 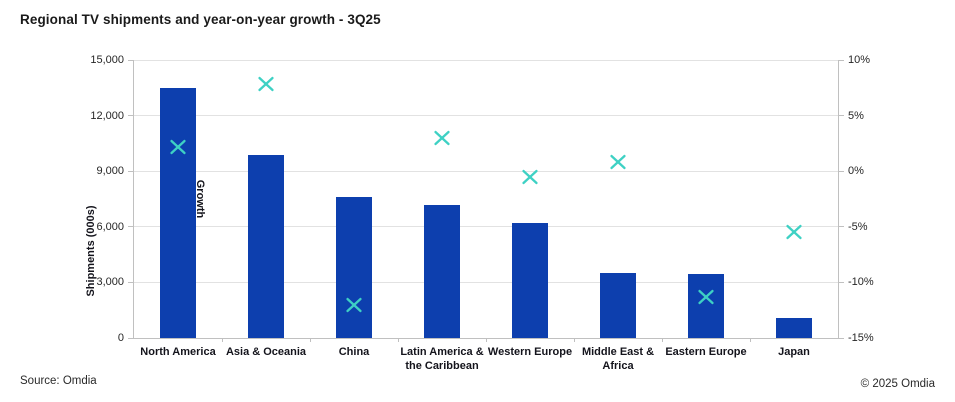 I want to click on category-label: Western Europe, so click(x=530, y=352).